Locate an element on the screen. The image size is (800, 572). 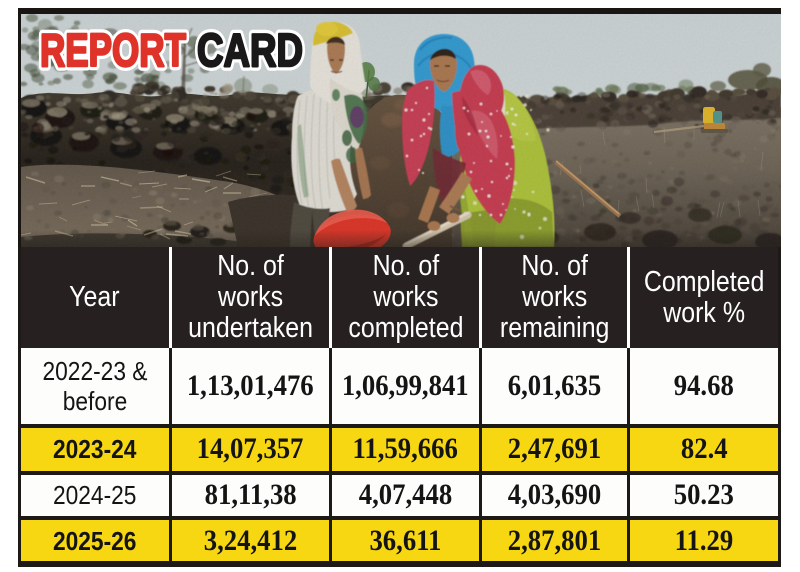
svg-text: CARD is located at coordinates (250, 50).